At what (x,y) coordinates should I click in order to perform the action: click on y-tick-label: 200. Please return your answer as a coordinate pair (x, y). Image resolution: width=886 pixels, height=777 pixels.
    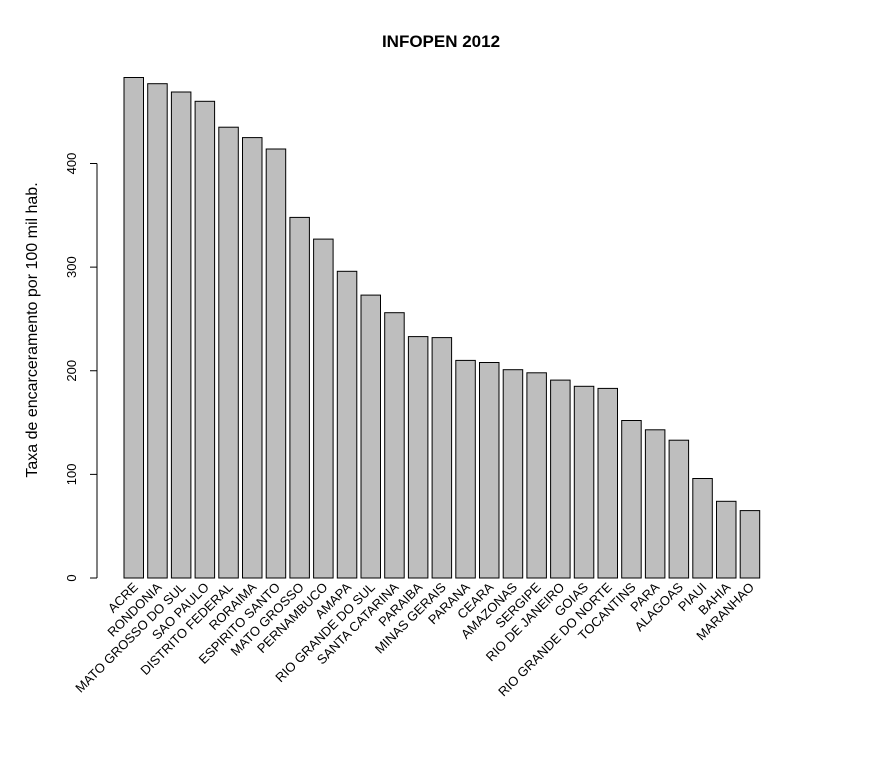
    Looking at the image, I should click on (71, 371).